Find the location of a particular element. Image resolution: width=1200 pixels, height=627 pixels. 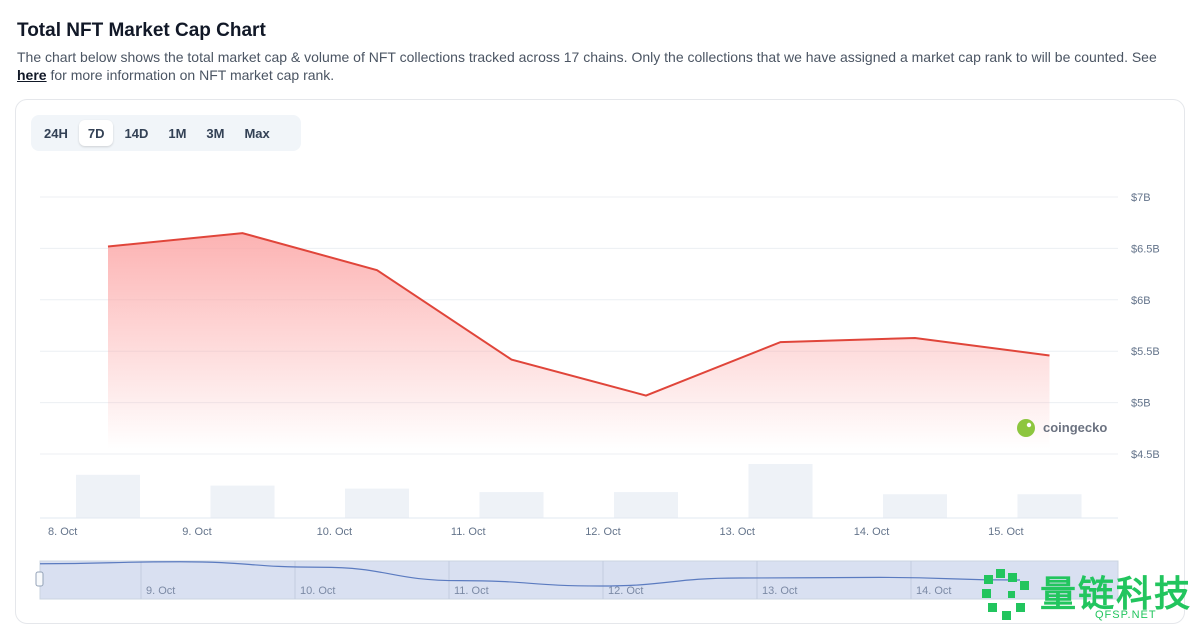

x-tick-label: 13. Oct is located at coordinates (737, 532).